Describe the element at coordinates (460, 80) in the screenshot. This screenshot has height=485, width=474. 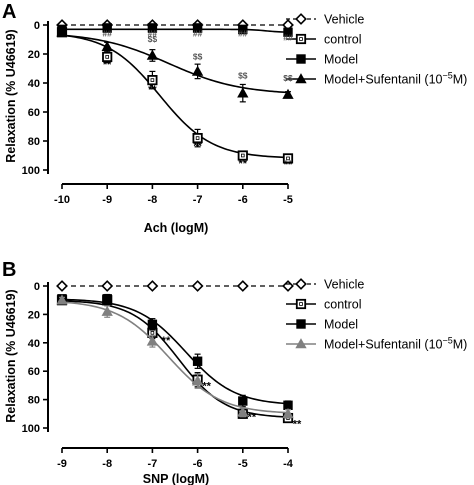
I see `panel-a-legend-suffix: M)` at that location.